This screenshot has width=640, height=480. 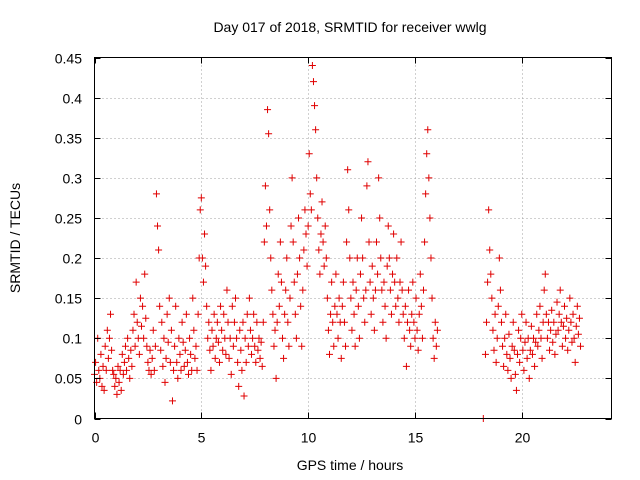 I want to click on x-tick-label: 15, so click(x=416, y=438).